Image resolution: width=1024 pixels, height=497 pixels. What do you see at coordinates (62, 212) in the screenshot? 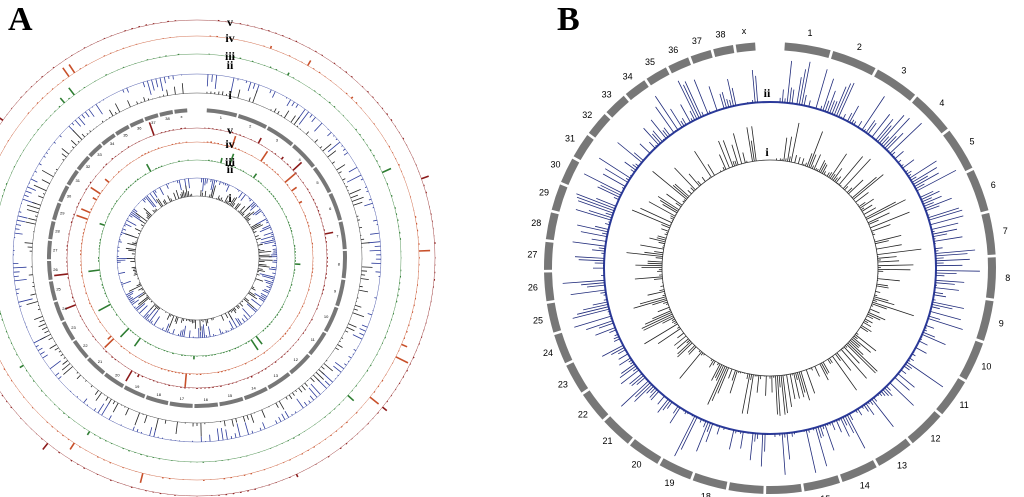
I see `chromosome-label: 29` at bounding box center [62, 212].